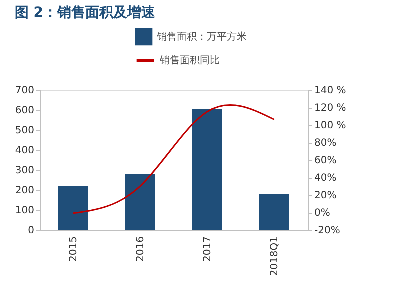 Image resolution: width=398 pixels, height=300 pixels. I want to click on y-tick-label: 400, so click(24, 151).